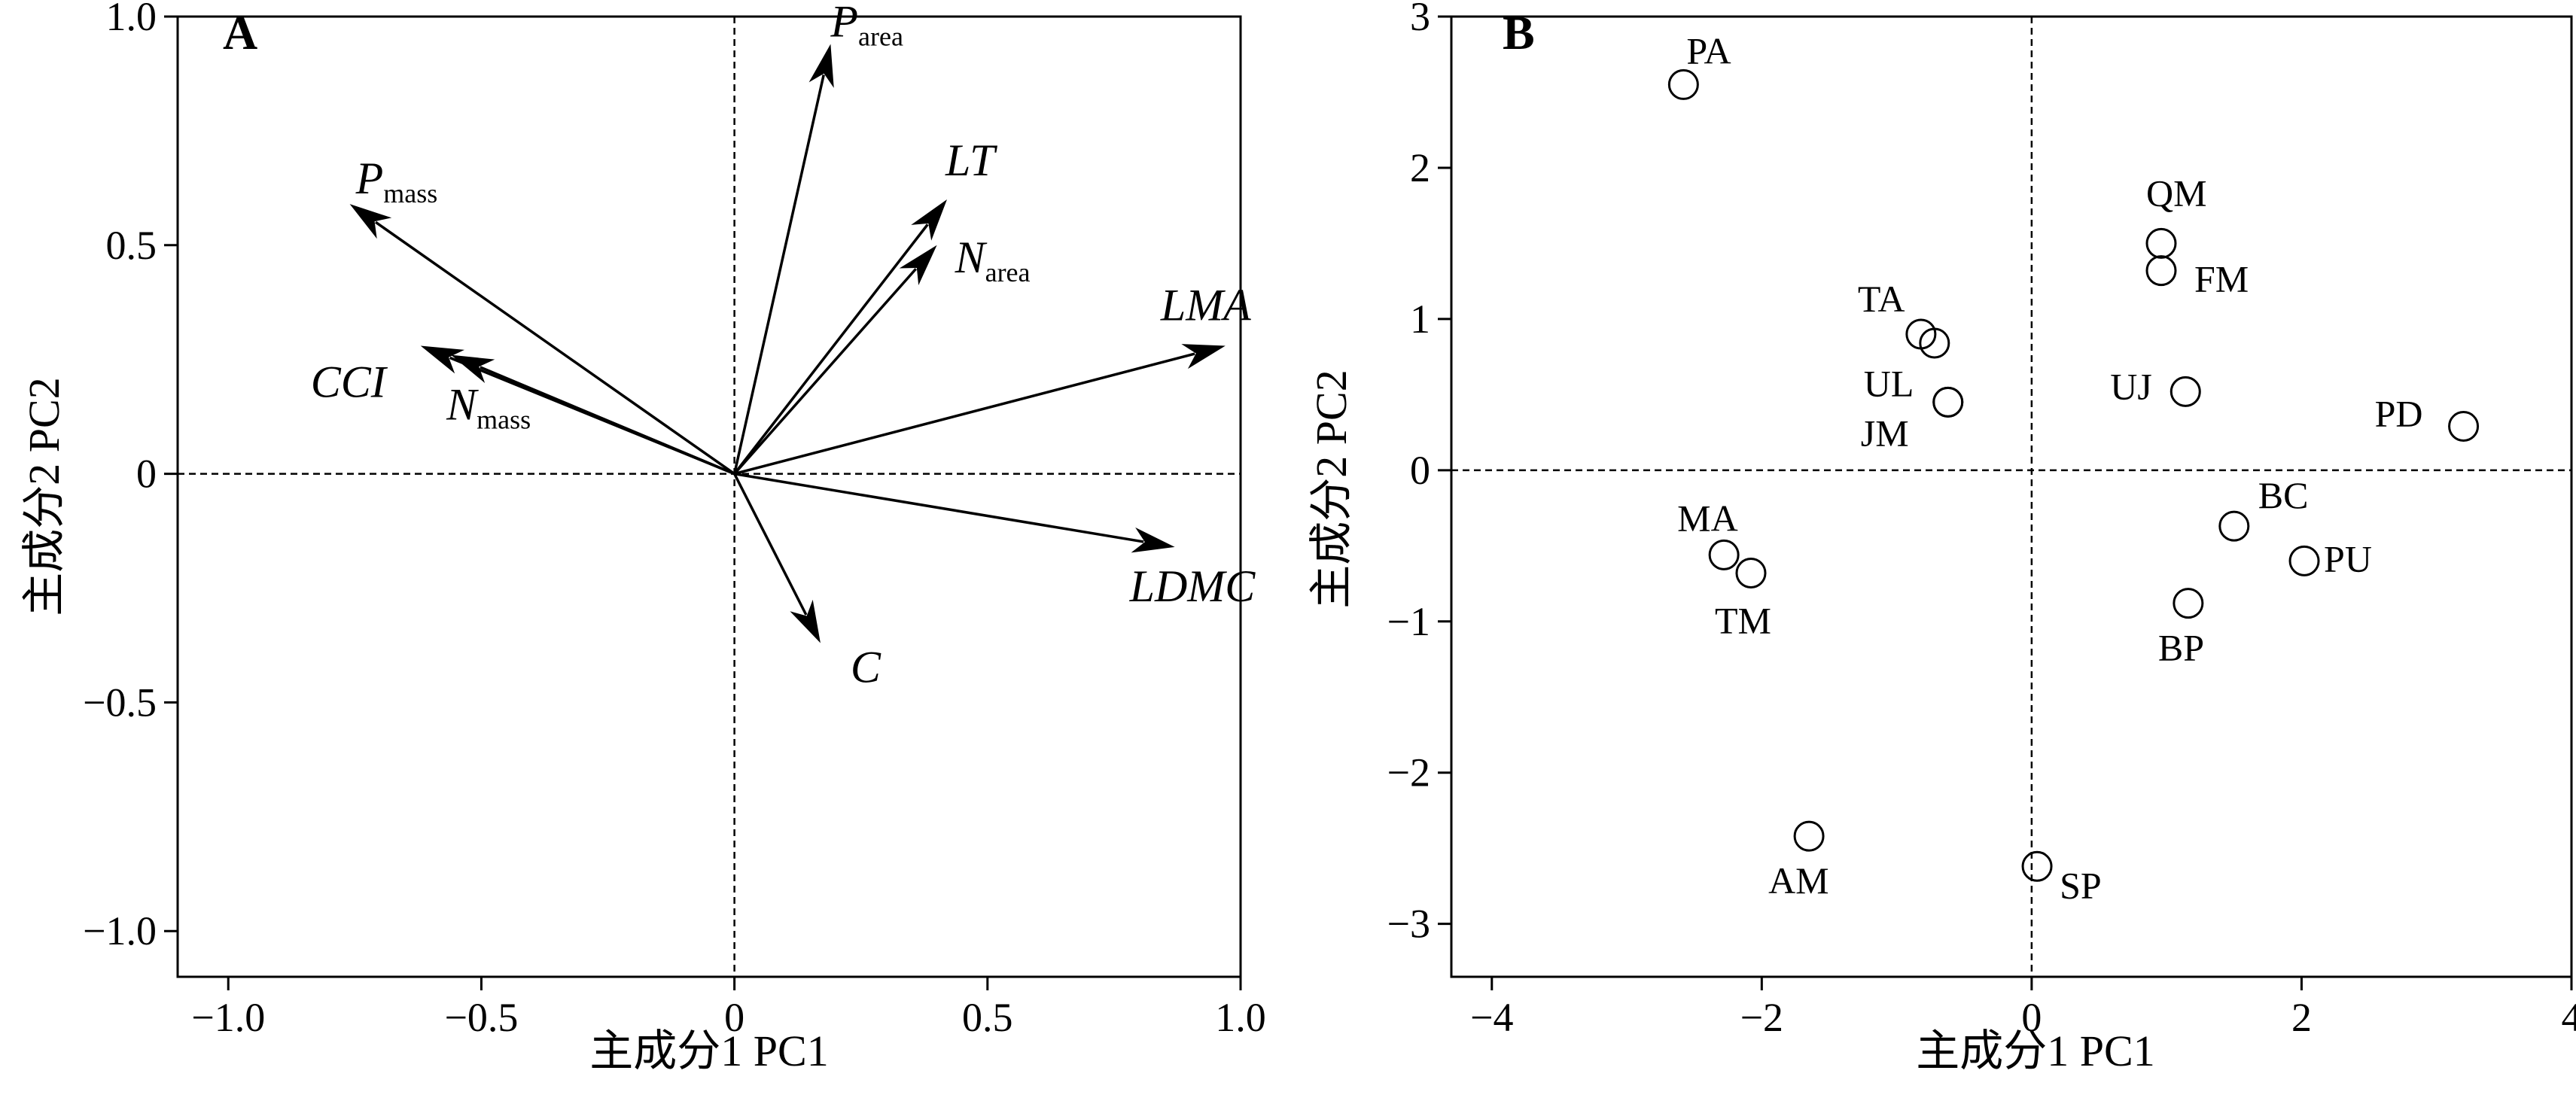 The width and height of the screenshot is (2576, 1110). I want to click on panel-b-x-axis-ticks: −4 −2 0 2 4, so click(2023, 1008).